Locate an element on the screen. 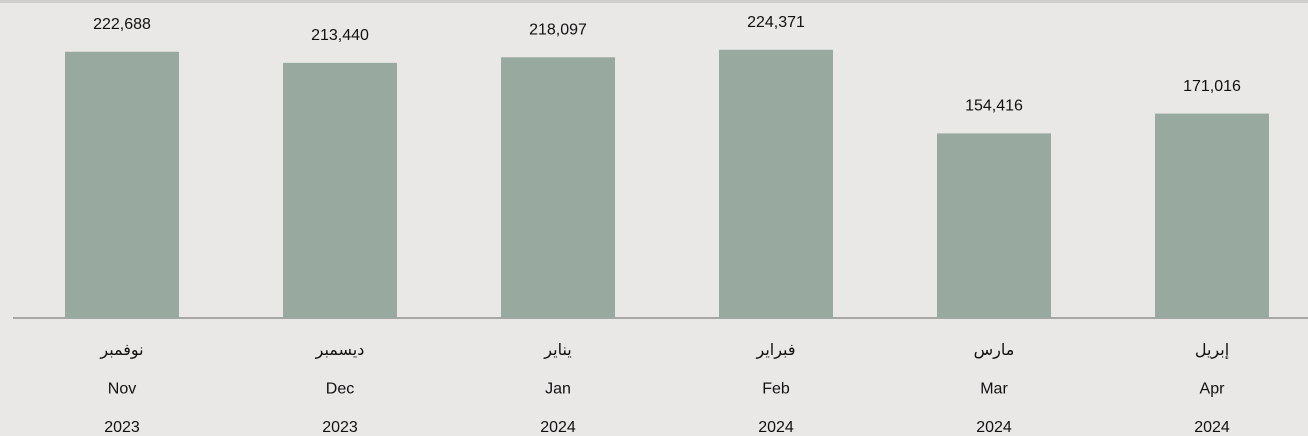 The height and width of the screenshot is (436, 1308). x-tick-label: Feb is located at coordinates (776, 389).